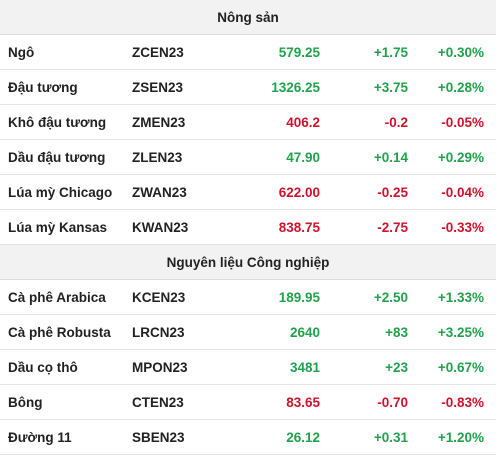 The height and width of the screenshot is (466, 504). I want to click on section-header-industrial: Nguyên liệu Công nghiệp, so click(248, 262).